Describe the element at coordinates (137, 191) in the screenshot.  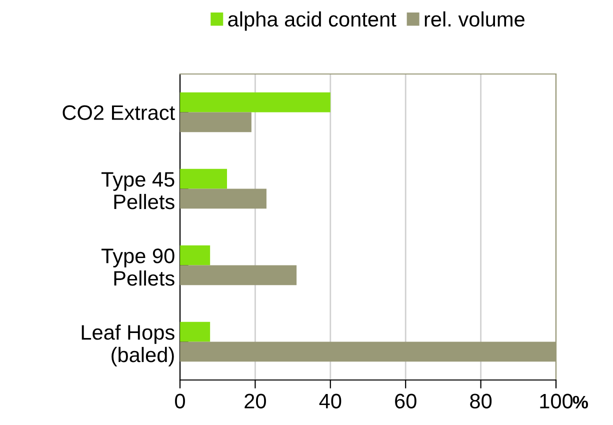
I see `y-tick-label: Type 45 Pellets` at that location.